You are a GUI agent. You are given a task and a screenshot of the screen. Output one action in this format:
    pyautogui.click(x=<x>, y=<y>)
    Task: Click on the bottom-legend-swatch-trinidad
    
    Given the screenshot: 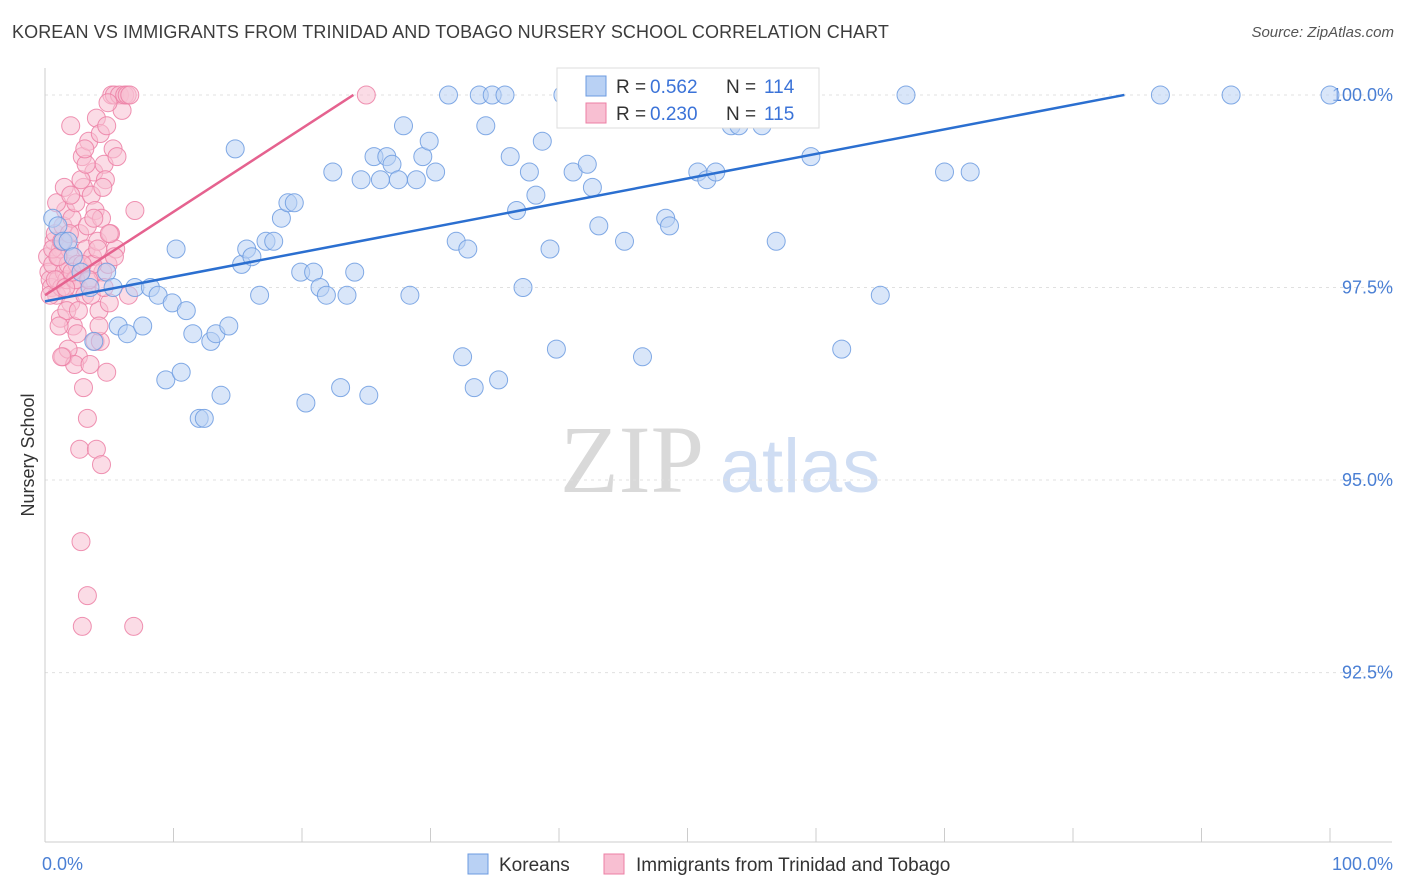 What is the action you would take?
    pyautogui.click(x=614, y=864)
    